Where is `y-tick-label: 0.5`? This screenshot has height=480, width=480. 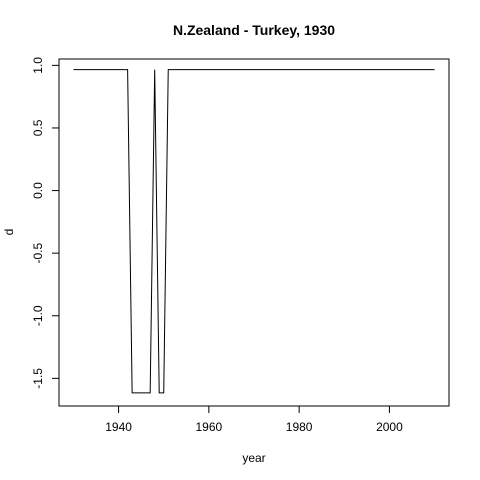 y-tick-label: 0.5 is located at coordinates (38, 127).